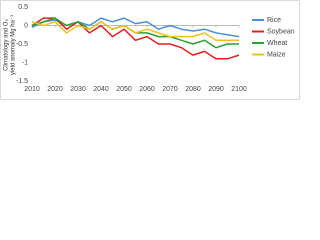 The width and height of the screenshot is (320, 240). Describe the element at coordinates (101, 89) in the screenshot. I see `x-tick-label: 2040` at that location.